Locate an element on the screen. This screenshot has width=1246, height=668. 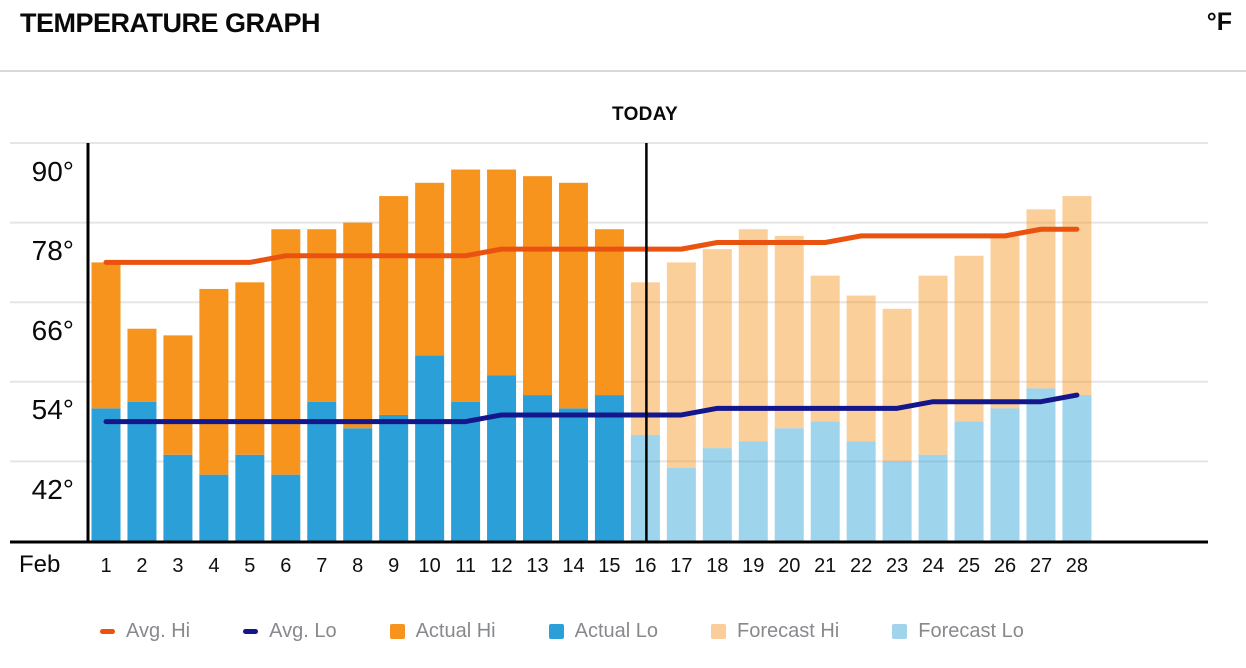
legend-item-avg-lo: Avg. Lo is located at coordinates (290, 631).